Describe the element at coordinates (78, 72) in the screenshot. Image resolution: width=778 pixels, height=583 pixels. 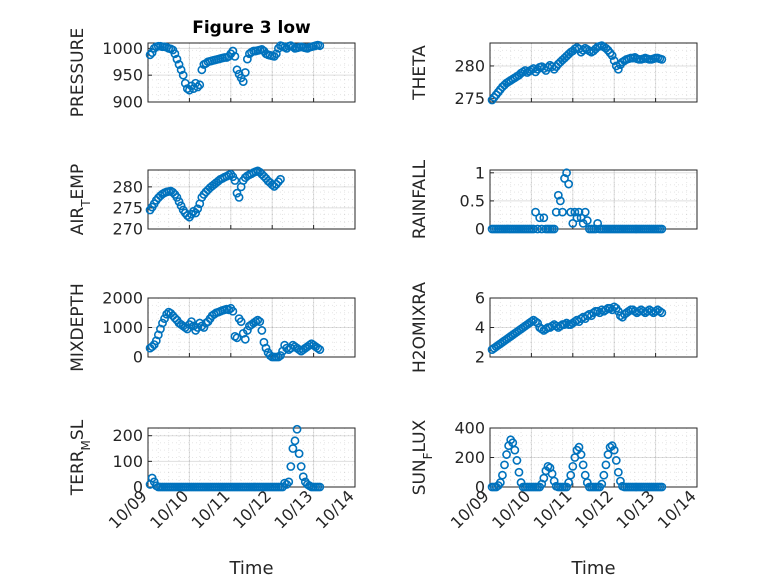
I see `y-axis-label: PRESSURE` at that location.